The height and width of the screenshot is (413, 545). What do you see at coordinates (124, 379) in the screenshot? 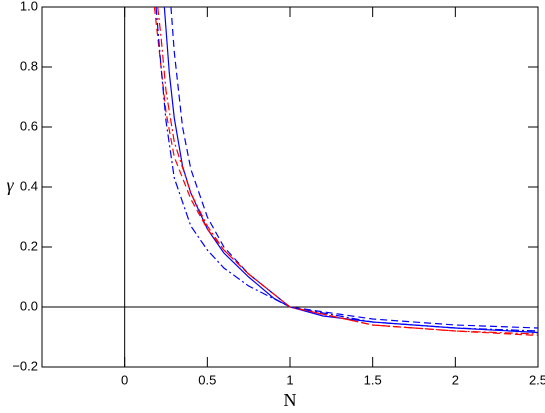
I see `x-tick-label: 0` at bounding box center [124, 379].